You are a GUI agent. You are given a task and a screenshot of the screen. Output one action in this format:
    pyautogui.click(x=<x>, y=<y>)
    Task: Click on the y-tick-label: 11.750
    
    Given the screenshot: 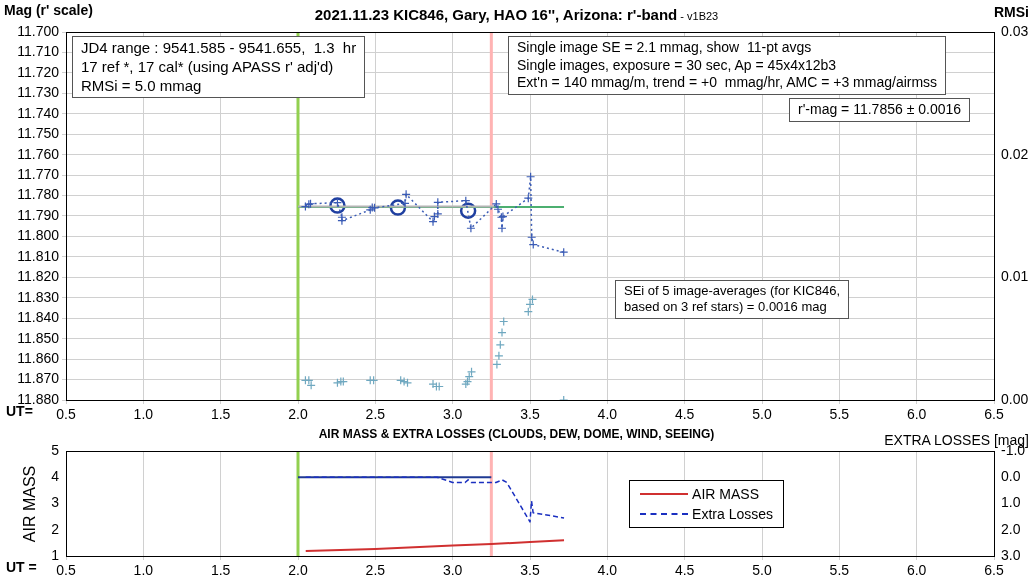 What is the action you would take?
    pyautogui.click(x=38, y=133)
    